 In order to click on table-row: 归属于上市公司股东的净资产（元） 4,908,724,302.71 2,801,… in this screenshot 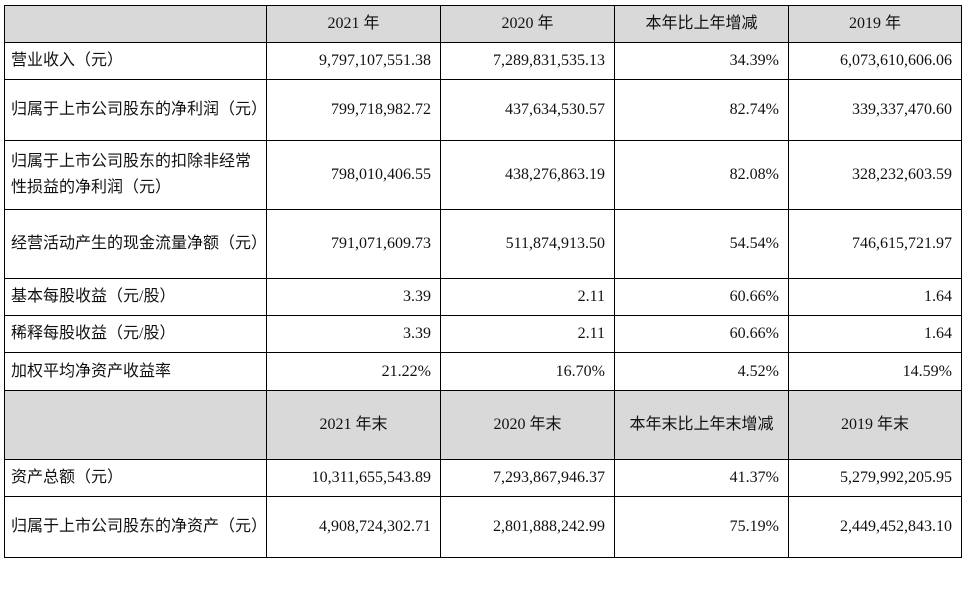, I will do `click(483, 527)`.